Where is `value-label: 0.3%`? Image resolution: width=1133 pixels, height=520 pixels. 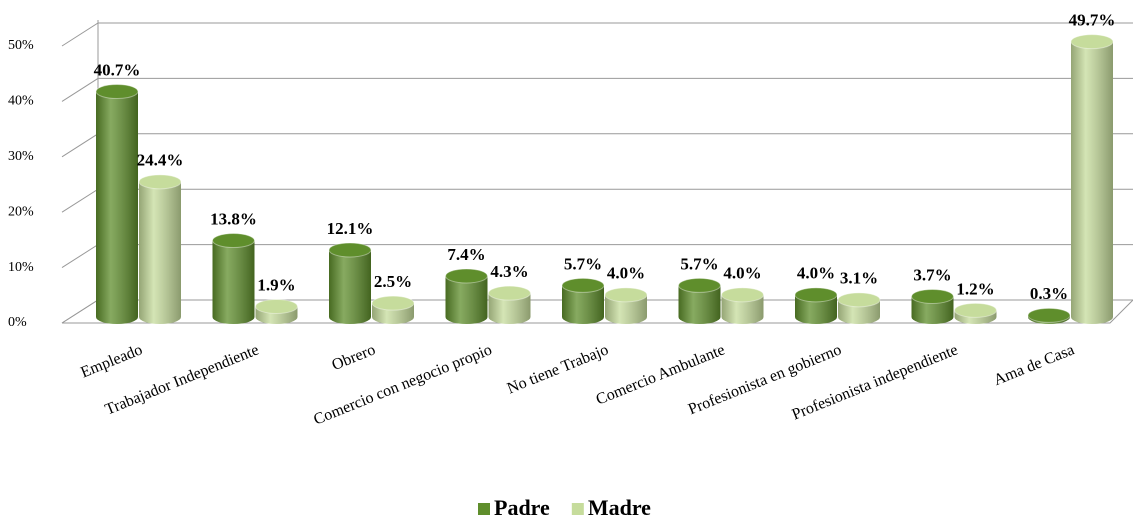
value-label: 0.3% is located at coordinates (1049, 293).